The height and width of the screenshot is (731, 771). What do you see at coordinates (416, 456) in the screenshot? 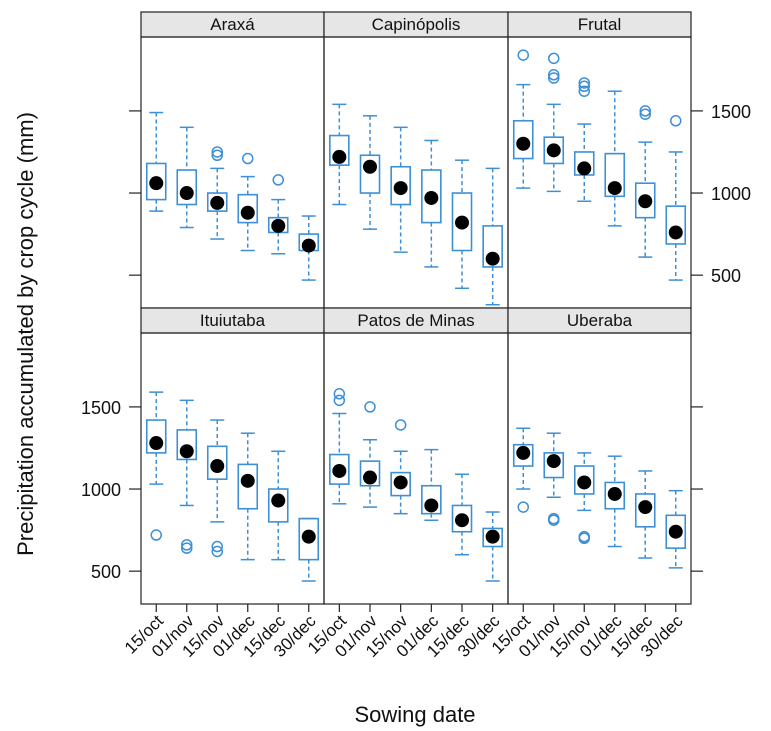
I see `panel-5: Patos de Minas` at bounding box center [416, 456].